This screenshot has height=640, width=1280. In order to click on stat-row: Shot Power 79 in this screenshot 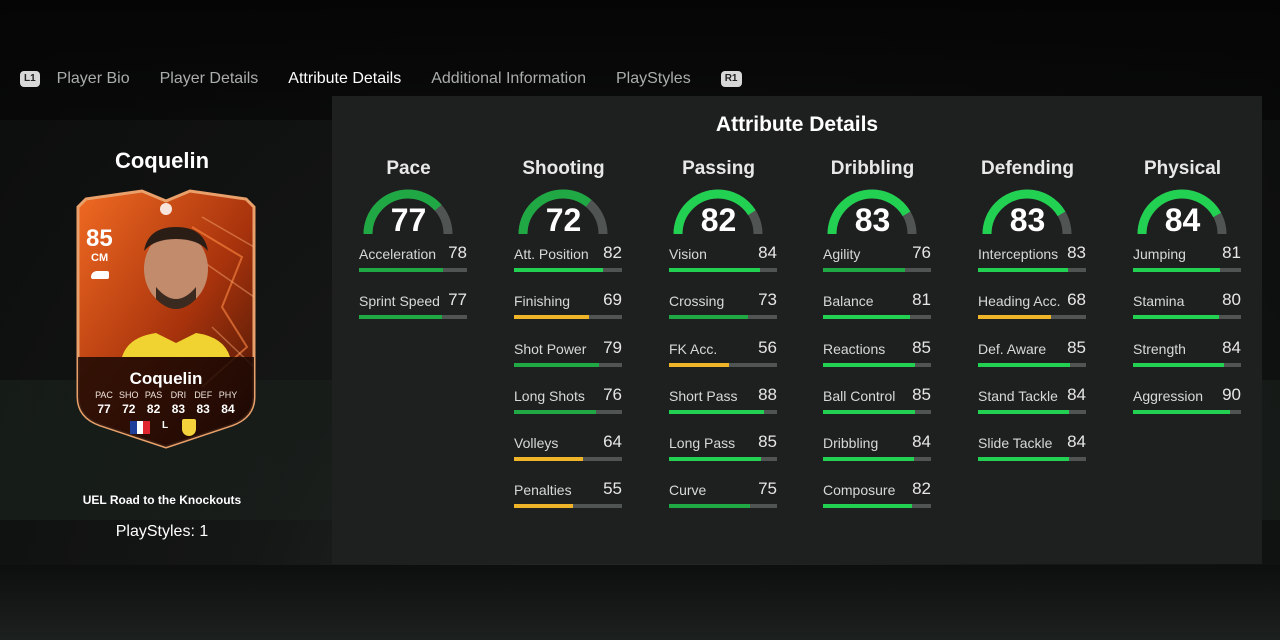, I will do `click(568, 348)`.